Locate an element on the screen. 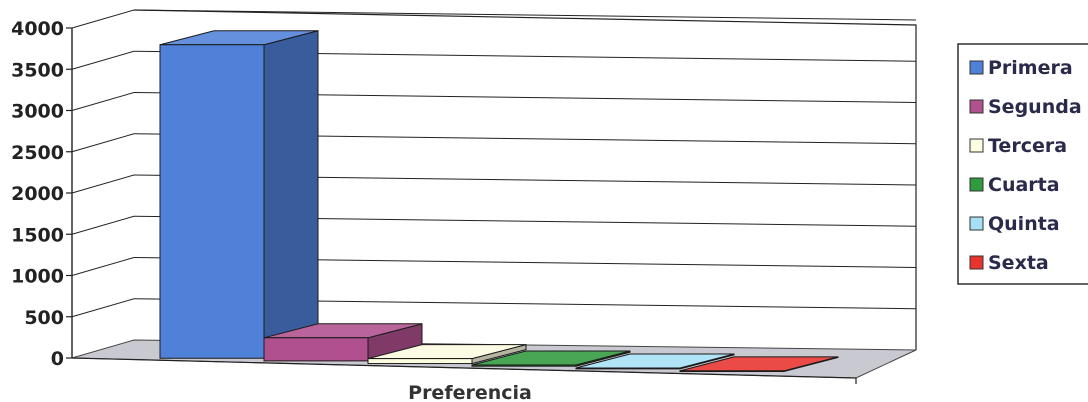 The height and width of the screenshot is (402, 1088). legend-label: Sexta is located at coordinates (1018, 263).